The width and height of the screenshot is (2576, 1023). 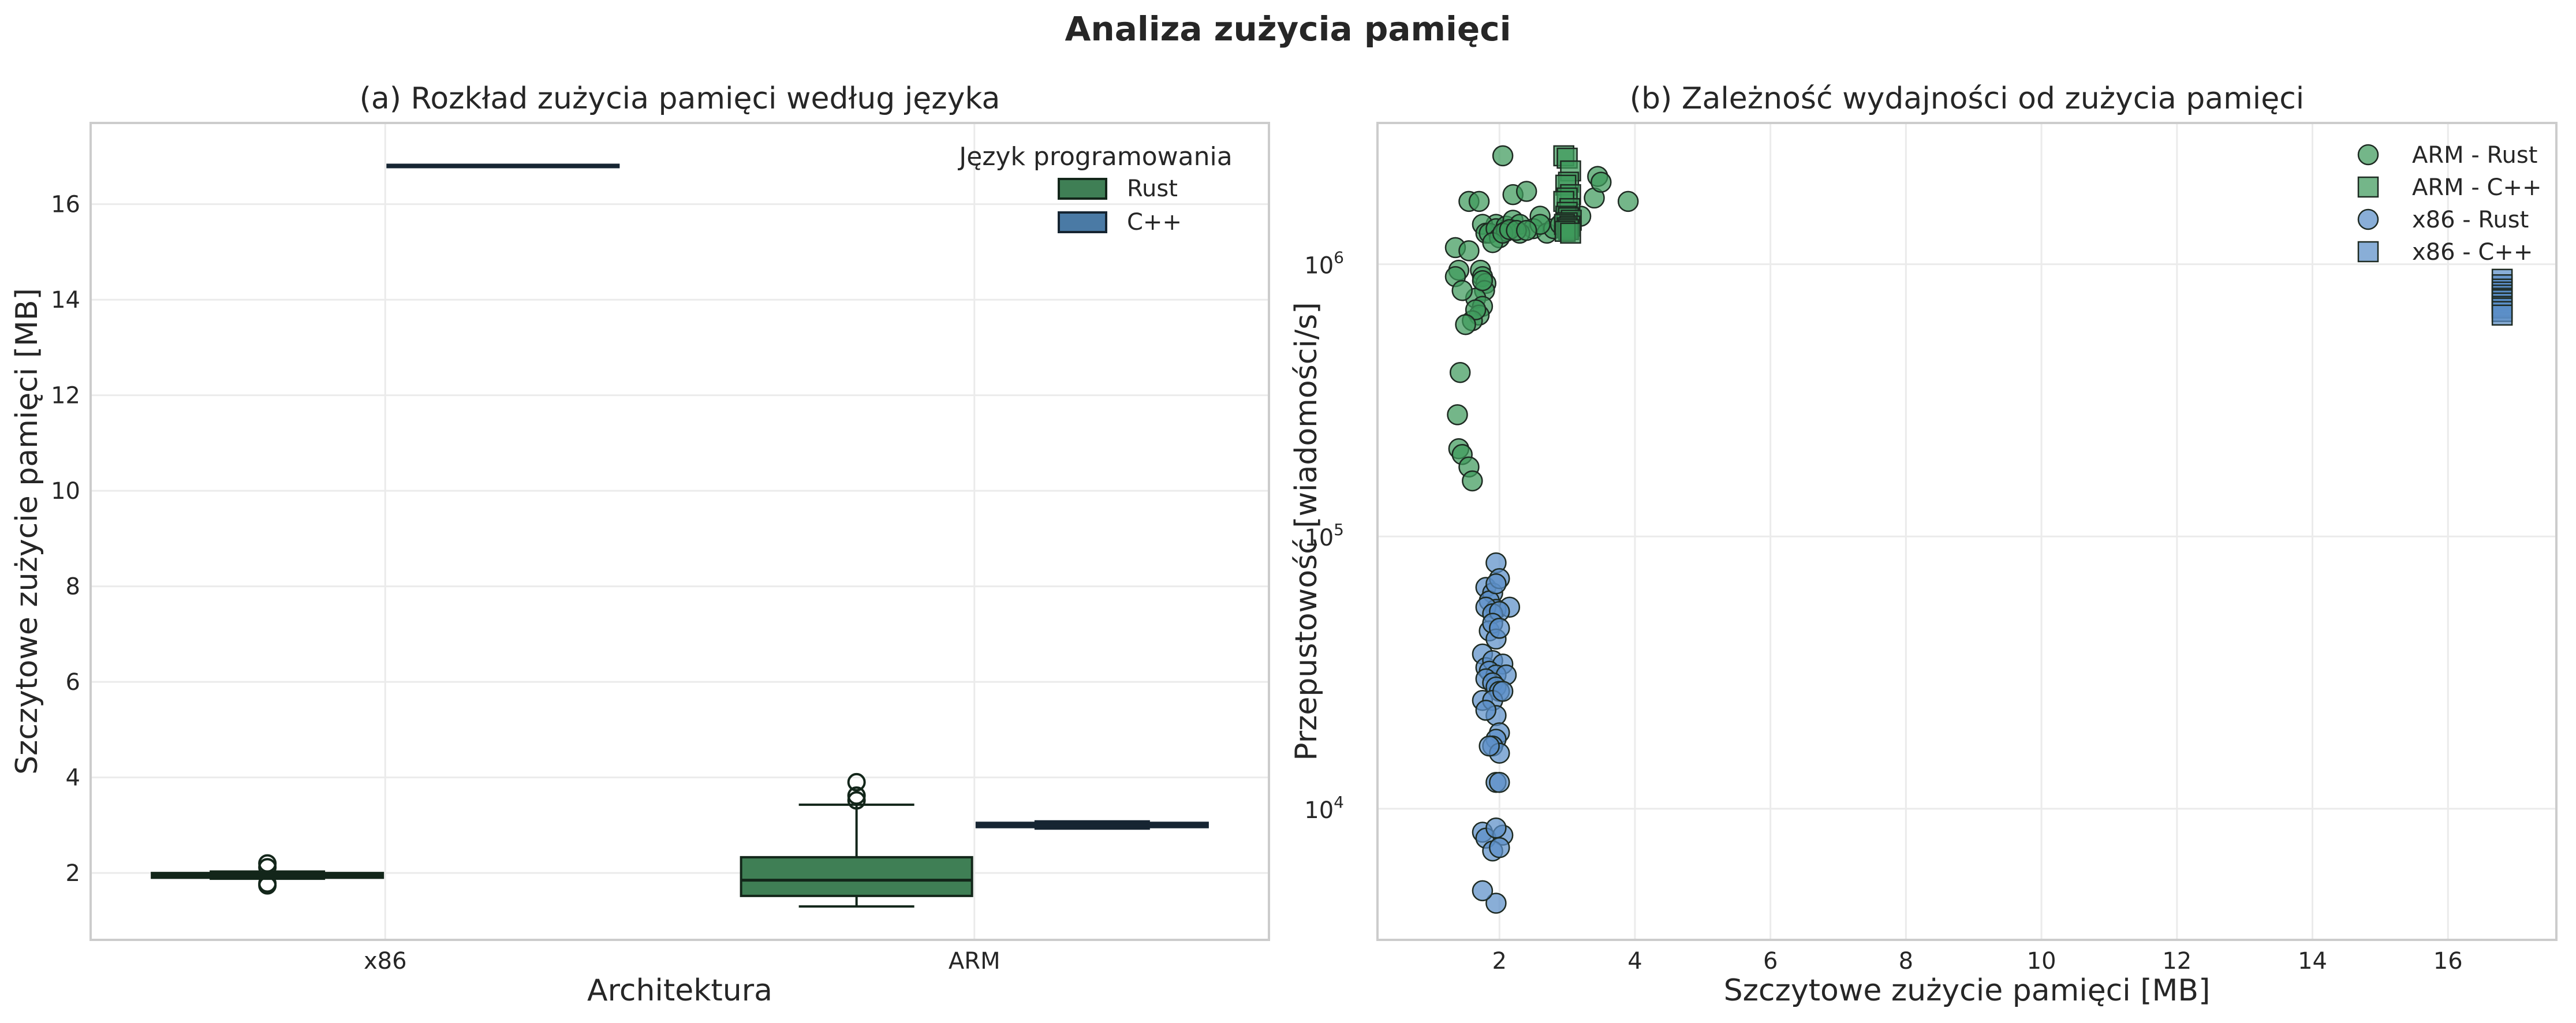 I want to click on y-tick-label: 2, so click(x=73, y=873).